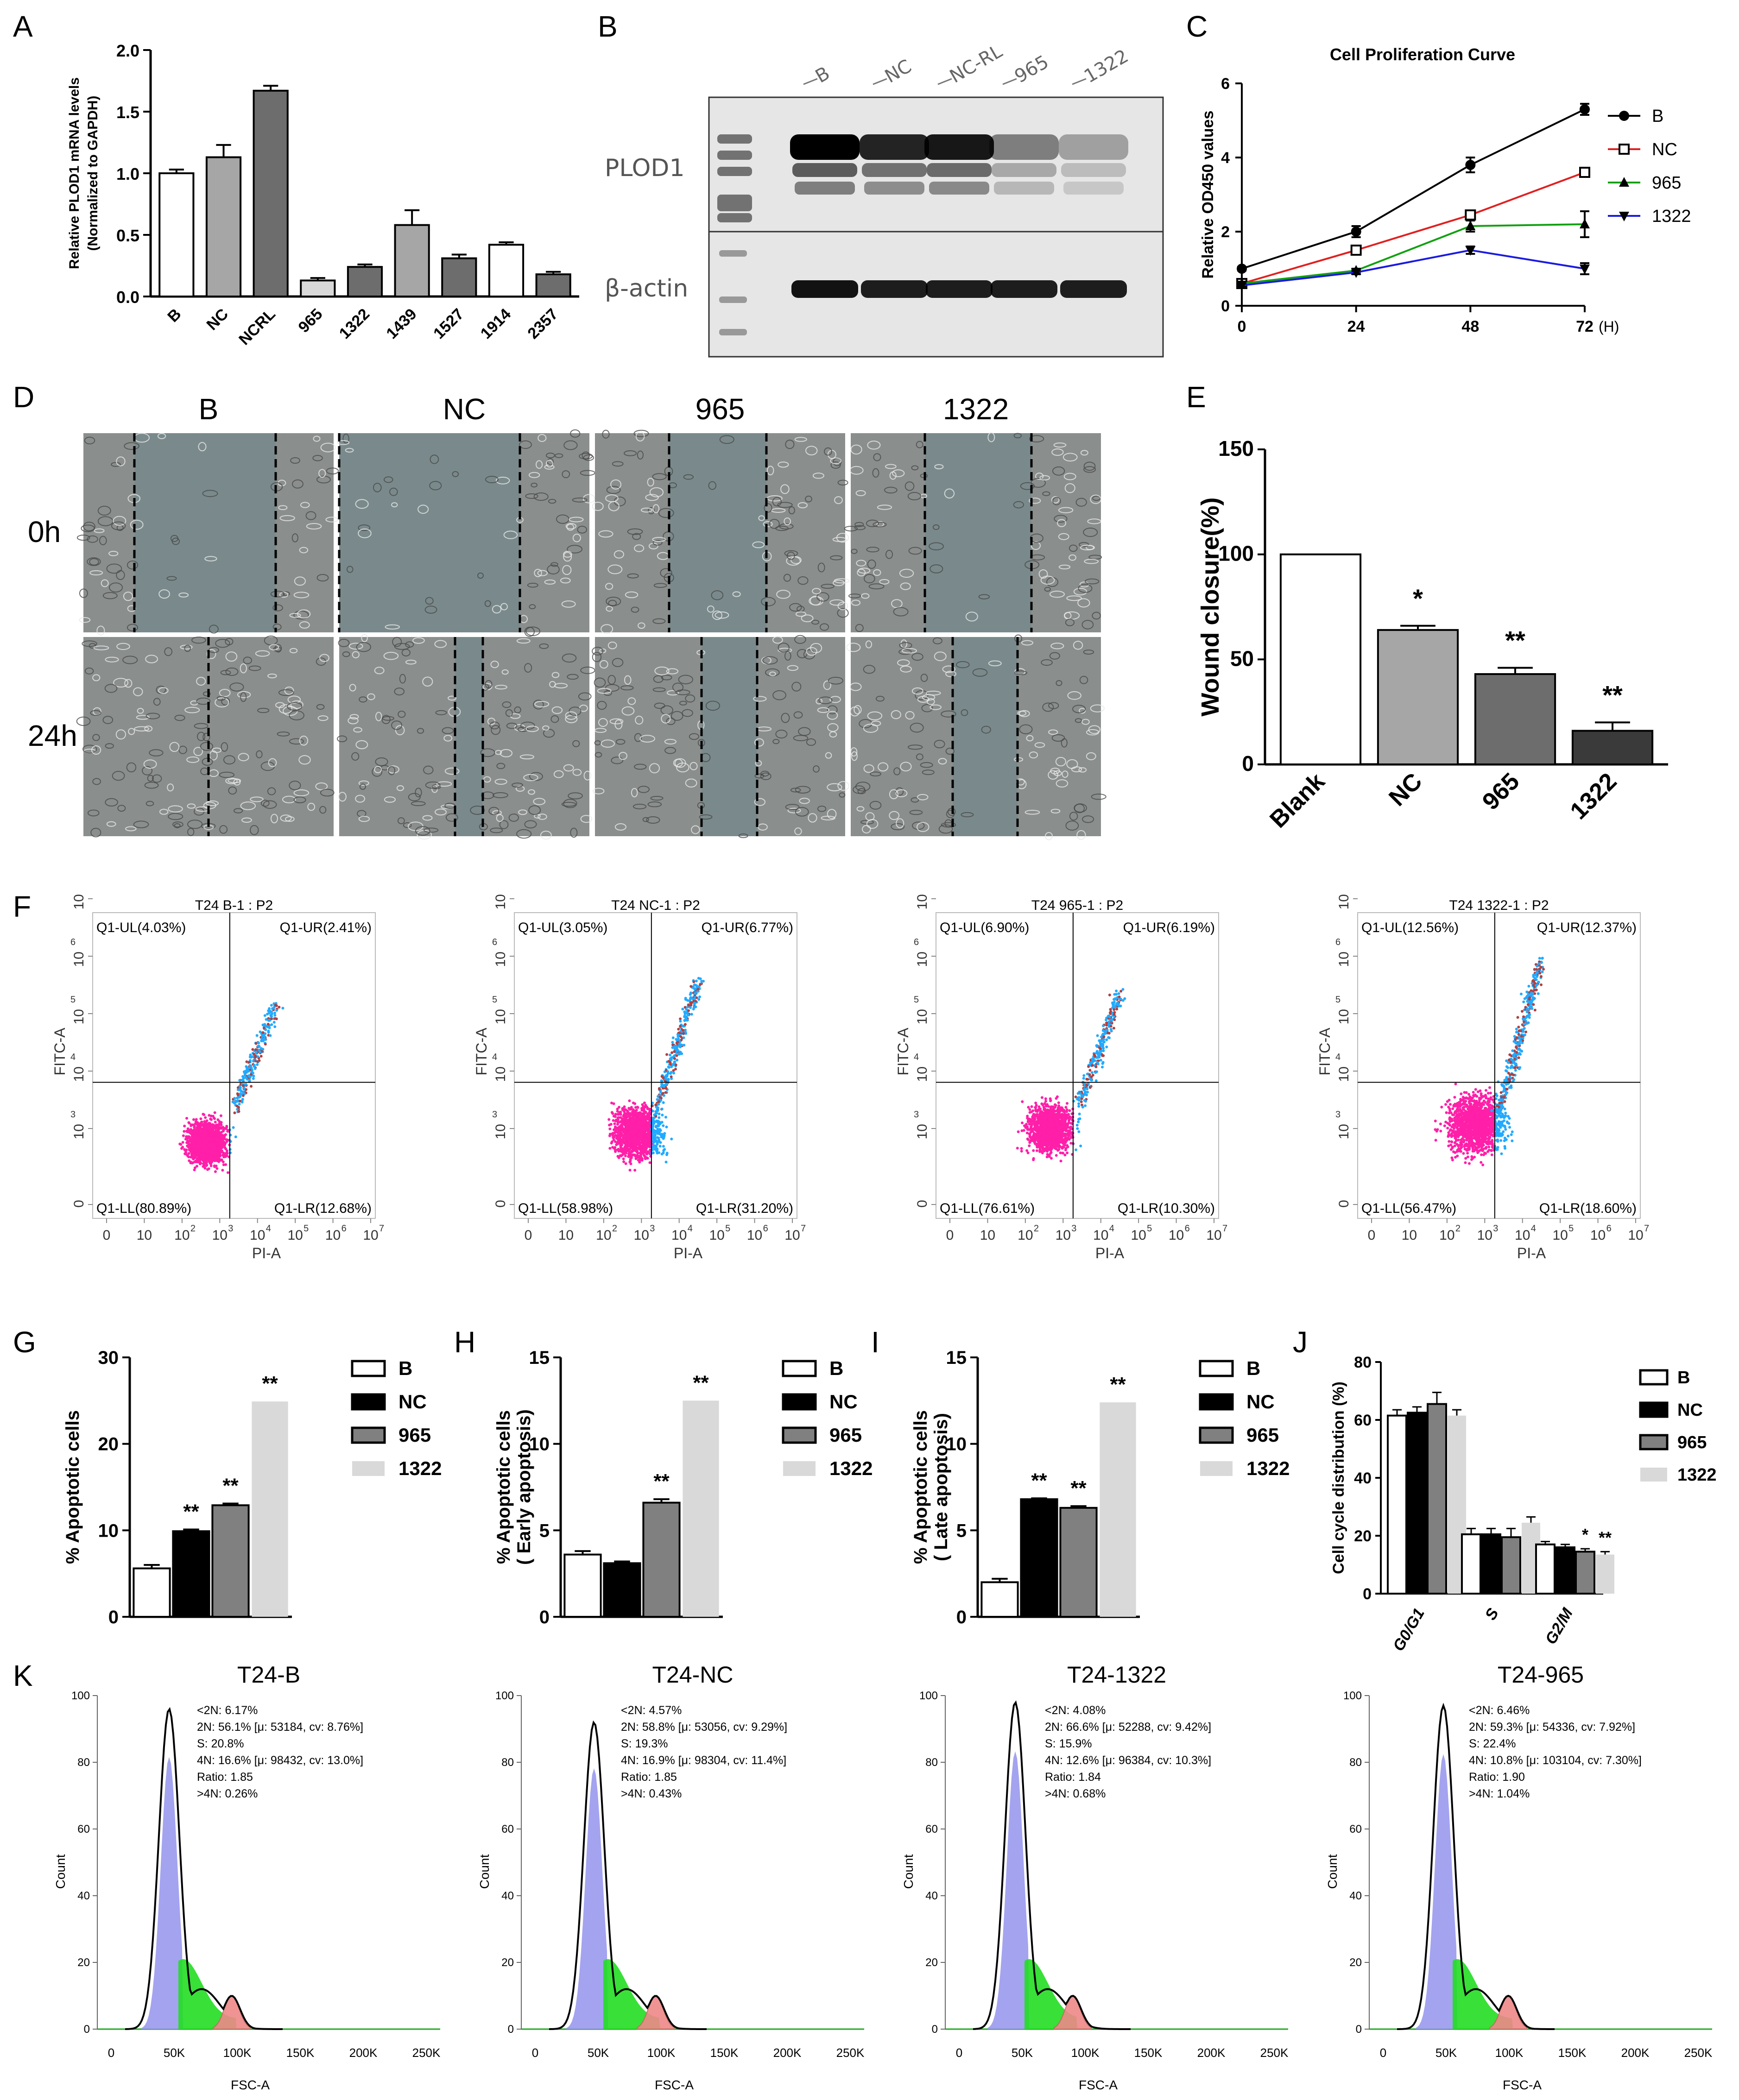  I want to click on x-tick-exponent: 5, so click(727, 1228).